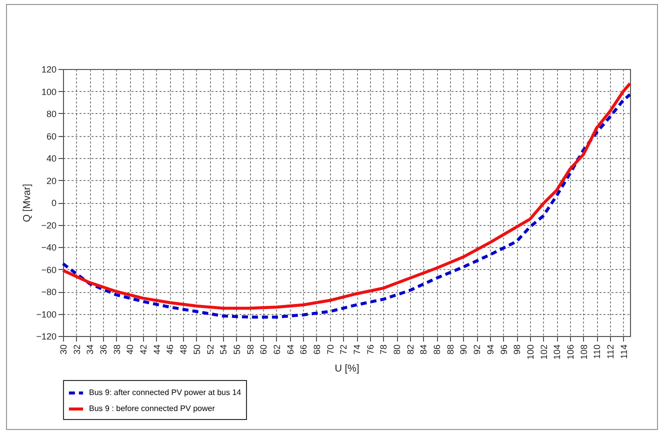  Describe the element at coordinates (48, 247) in the screenshot. I see `y-tick-label: −40` at that location.